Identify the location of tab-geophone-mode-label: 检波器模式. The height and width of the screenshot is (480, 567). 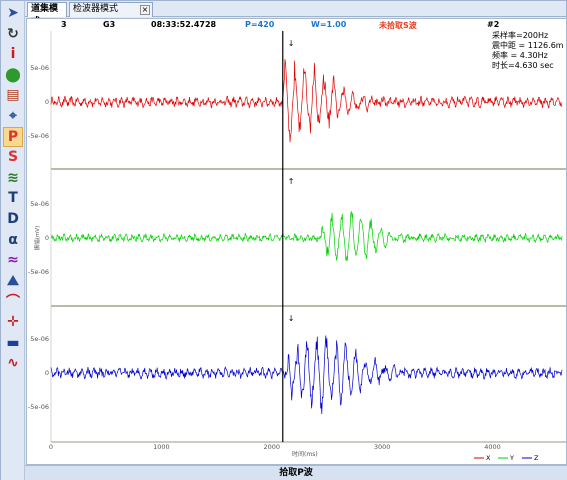
(96, 9).